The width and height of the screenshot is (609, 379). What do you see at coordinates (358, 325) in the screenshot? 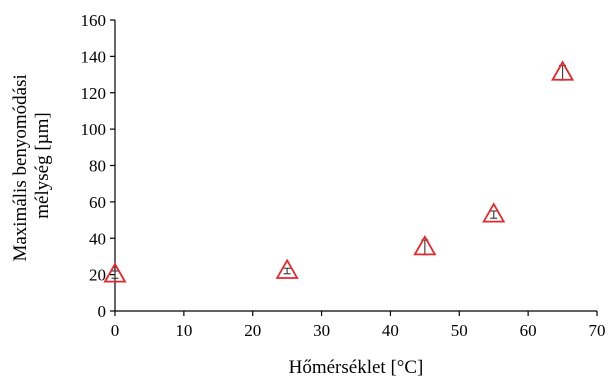
I see `x-ticks: 0 10 20 30 40 50 60 70` at bounding box center [358, 325].